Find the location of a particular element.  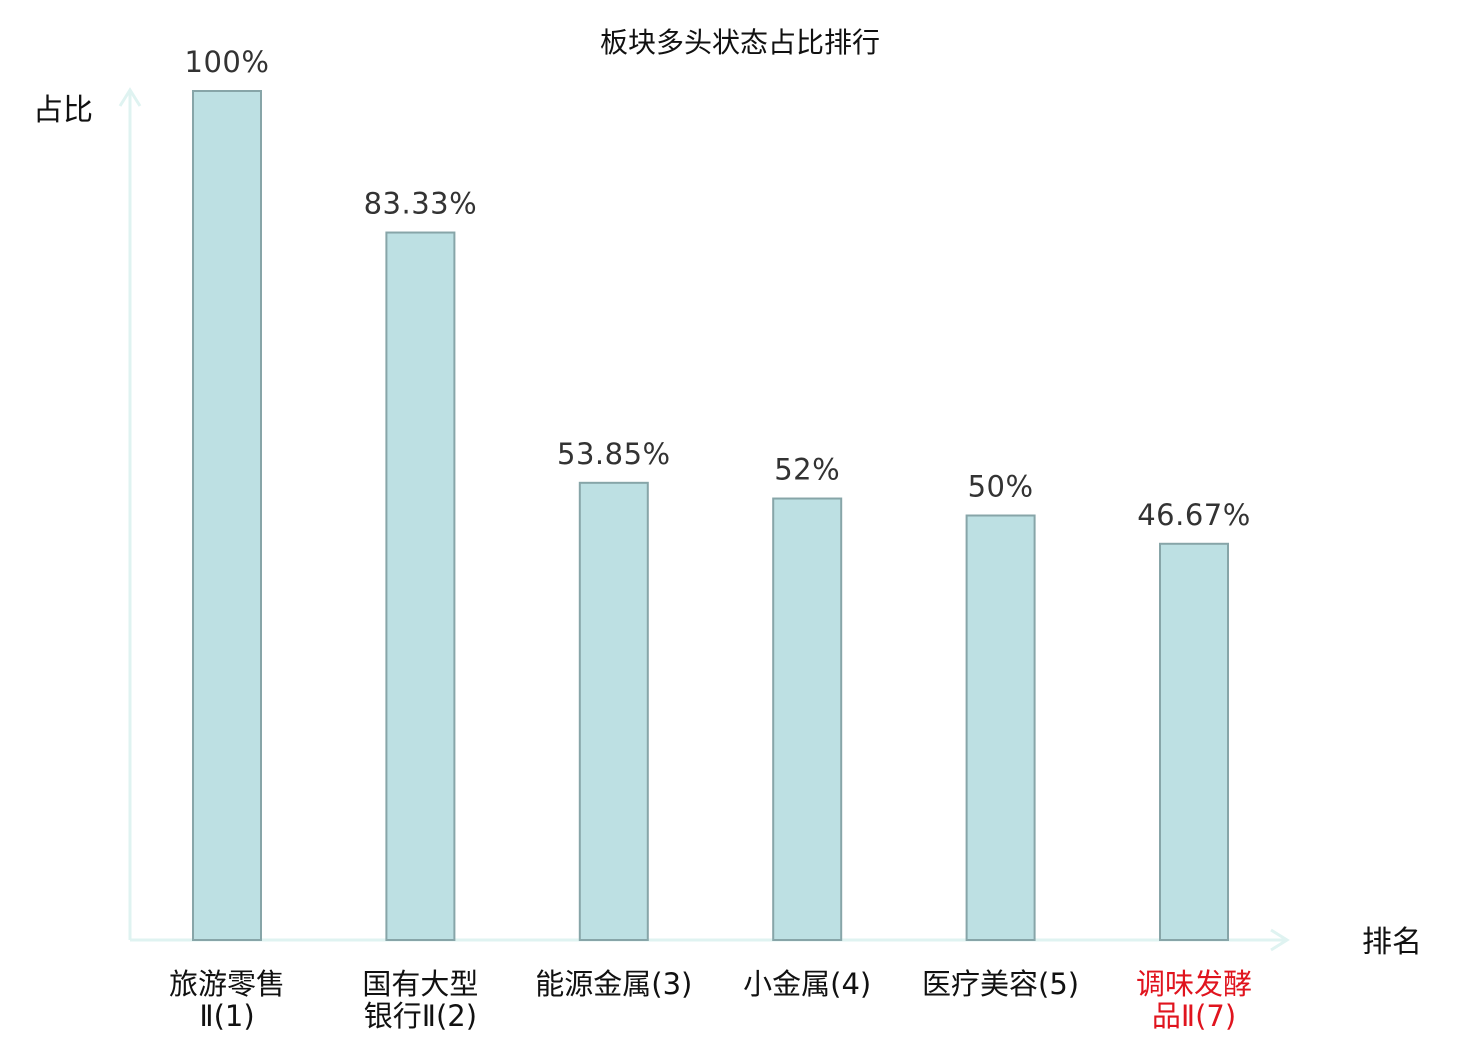

value-label-4: 52% is located at coordinates (807, 470).